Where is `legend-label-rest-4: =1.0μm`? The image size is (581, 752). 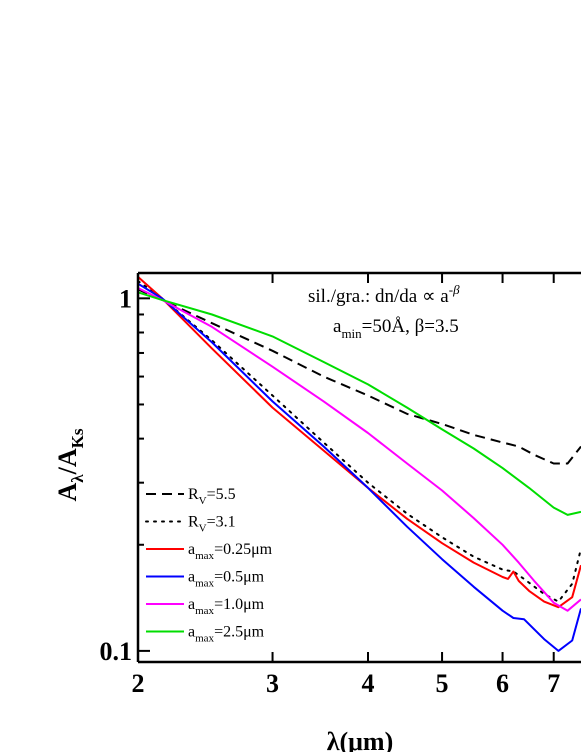 legend-label-rest-4: =1.0μm is located at coordinates (239, 604).